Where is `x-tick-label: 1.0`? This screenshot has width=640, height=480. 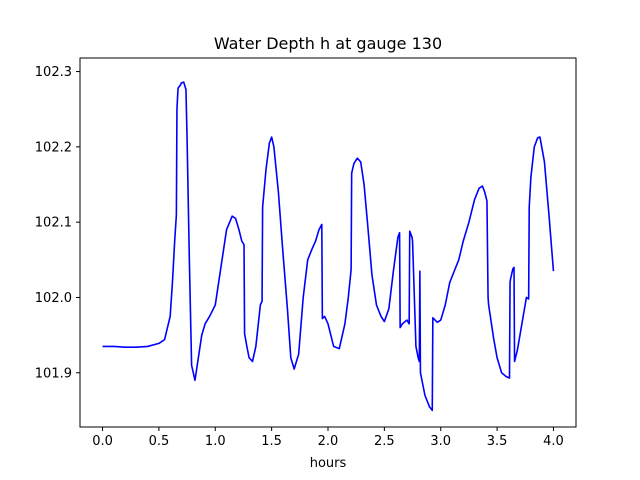
x-tick-label: 1.0 is located at coordinates (215, 441).